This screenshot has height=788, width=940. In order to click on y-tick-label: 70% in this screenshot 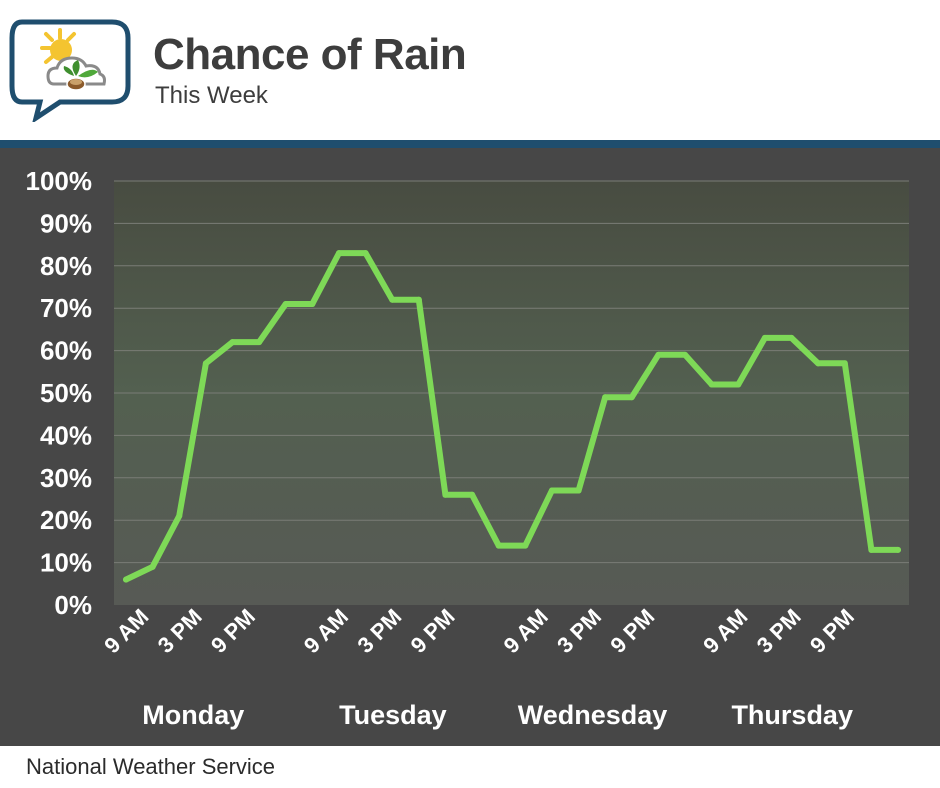, I will do `click(66, 308)`.